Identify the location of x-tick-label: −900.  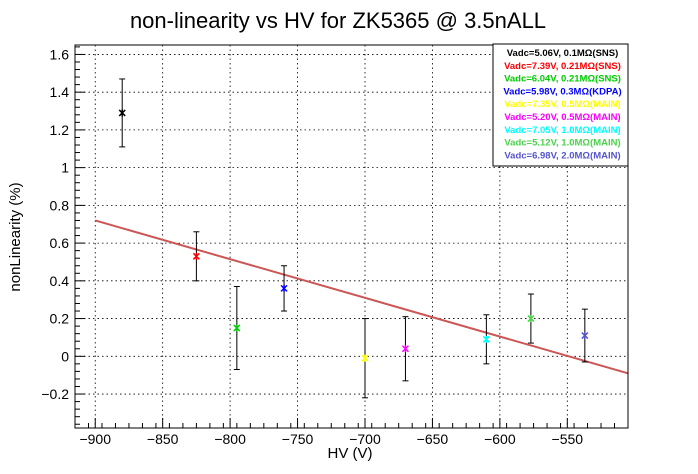
(95, 439).